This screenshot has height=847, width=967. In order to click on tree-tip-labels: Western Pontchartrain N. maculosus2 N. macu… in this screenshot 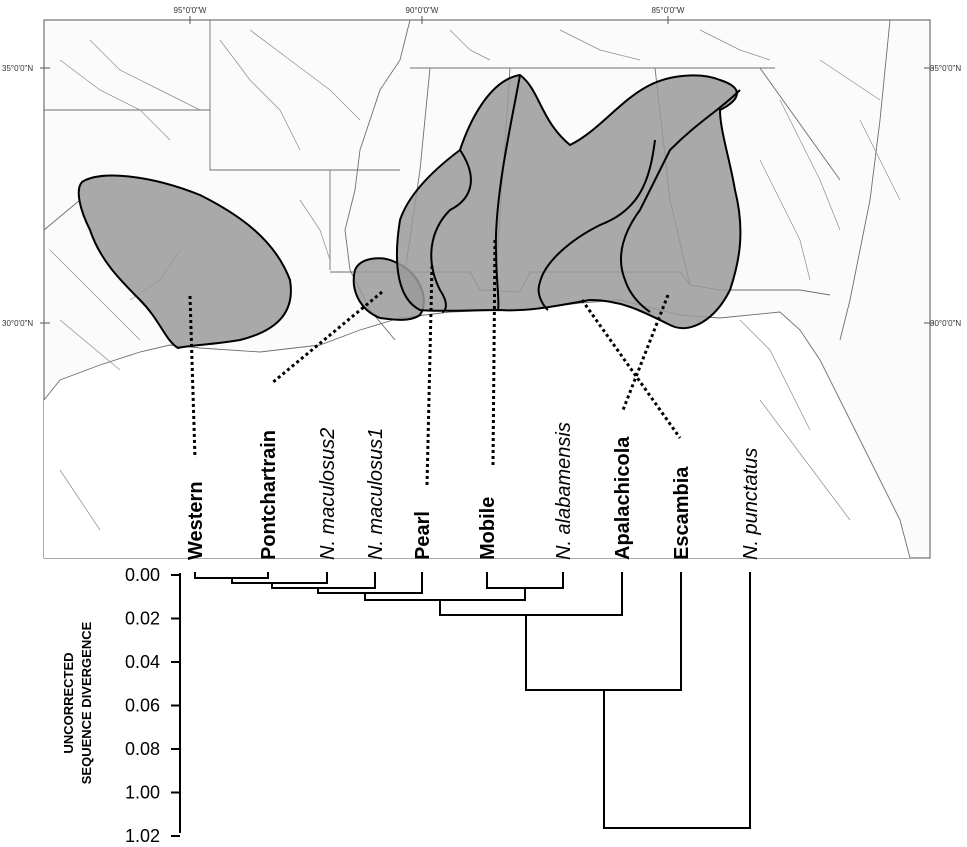, I will do `click(473, 491)`.